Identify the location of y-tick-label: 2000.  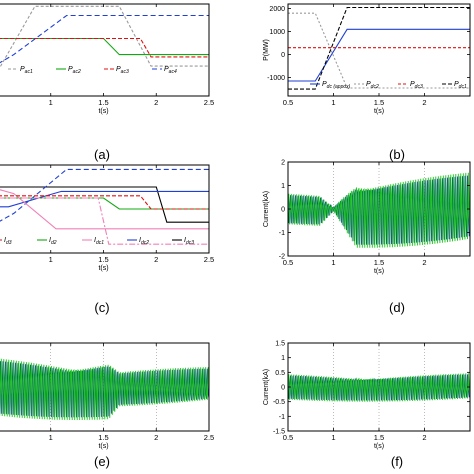
(277, 9).